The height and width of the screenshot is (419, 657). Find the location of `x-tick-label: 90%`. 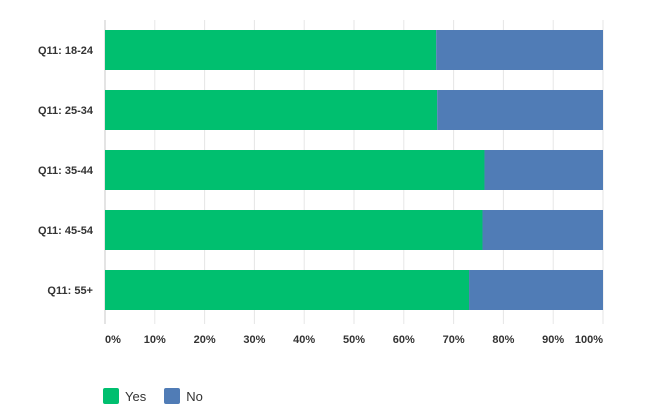

x-tick-label: 90% is located at coordinates (553, 340).